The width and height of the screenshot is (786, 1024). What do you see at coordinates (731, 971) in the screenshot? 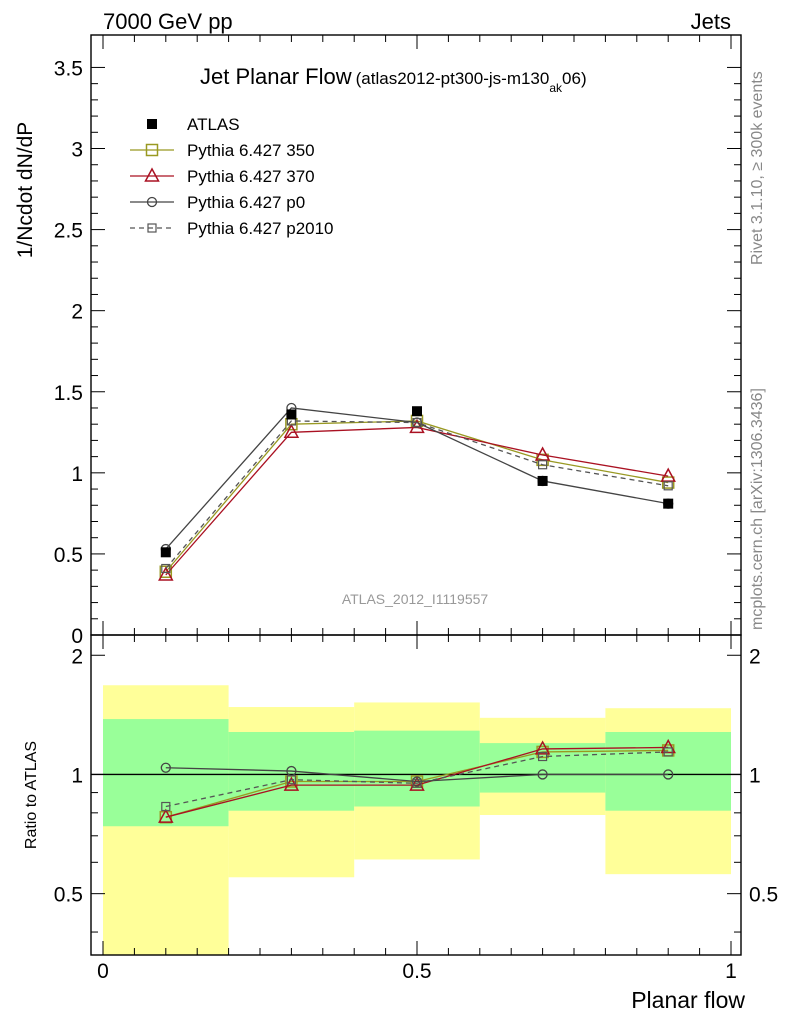
I see `x-tick-label: 1` at bounding box center [731, 971].